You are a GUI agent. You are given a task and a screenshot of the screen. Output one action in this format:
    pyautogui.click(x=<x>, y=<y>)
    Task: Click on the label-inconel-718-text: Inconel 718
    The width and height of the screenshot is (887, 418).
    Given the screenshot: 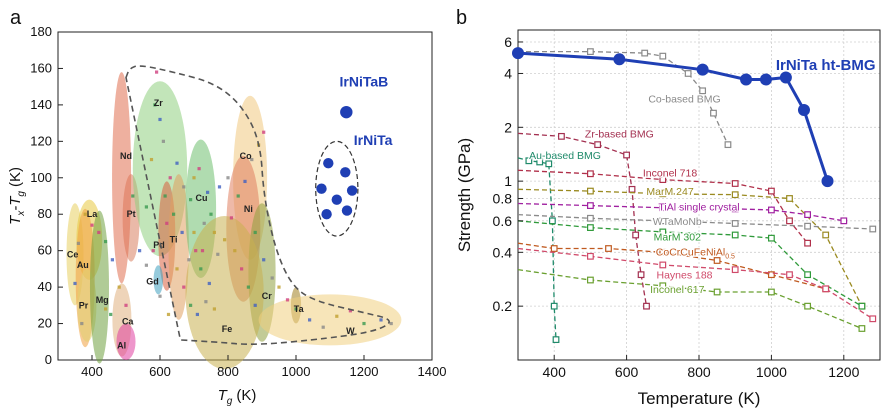 What is the action you would take?
    pyautogui.click(x=670, y=173)
    